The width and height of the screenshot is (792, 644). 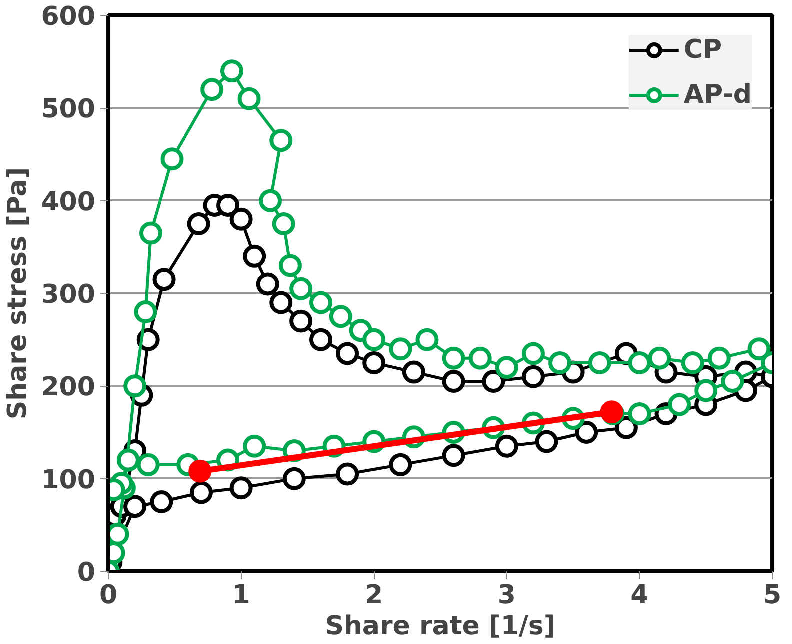 What do you see at coordinates (241, 595) in the screenshot?
I see `x-tick-label: 1` at bounding box center [241, 595].